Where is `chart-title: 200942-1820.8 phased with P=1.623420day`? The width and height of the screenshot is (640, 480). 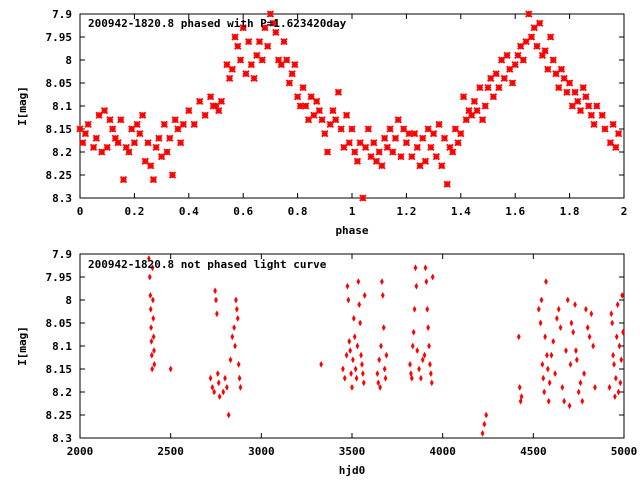 chart-title: 200942-1820.8 phased with P=1.623420day is located at coordinates (217, 23).